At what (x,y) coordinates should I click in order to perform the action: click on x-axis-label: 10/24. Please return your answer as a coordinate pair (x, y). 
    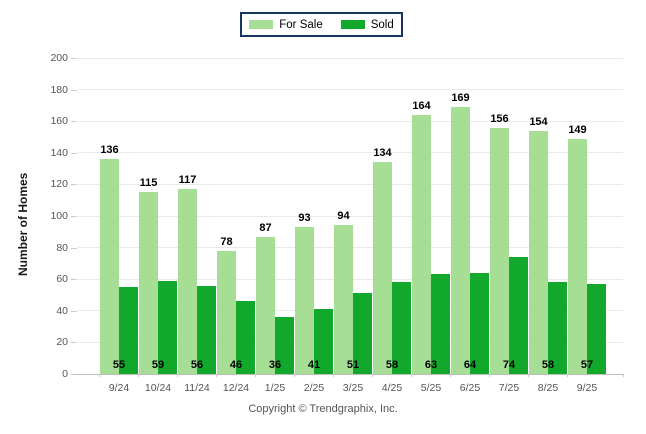
    Looking at the image, I should click on (158, 388).